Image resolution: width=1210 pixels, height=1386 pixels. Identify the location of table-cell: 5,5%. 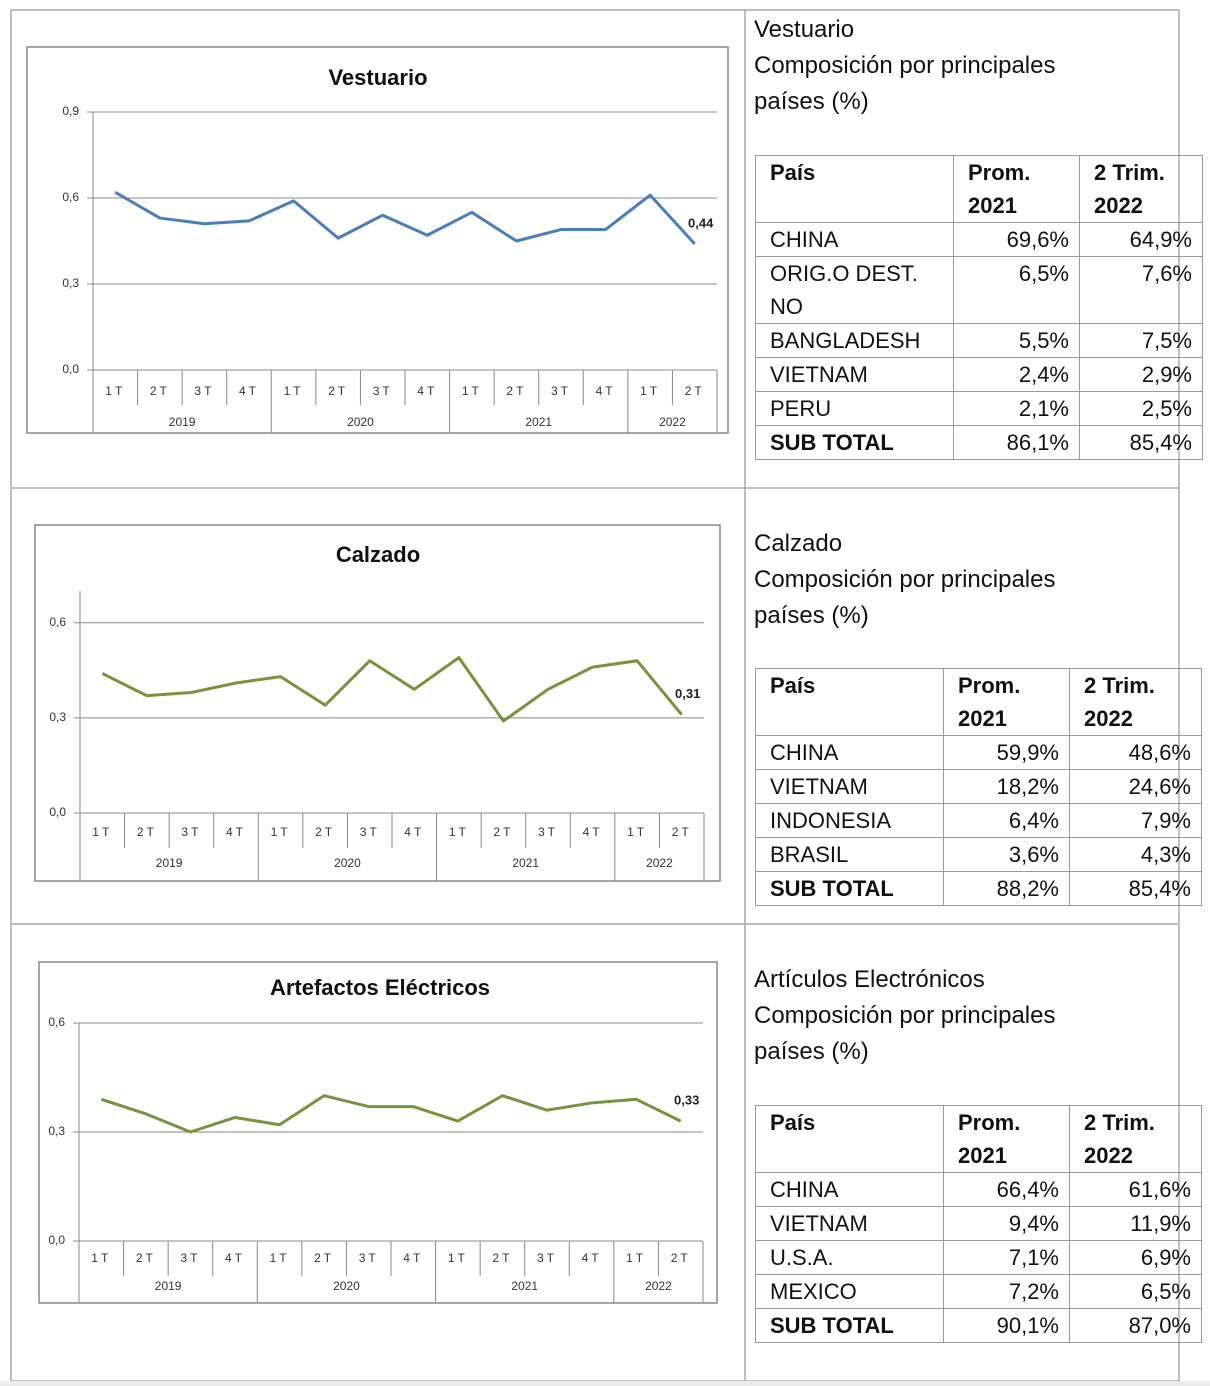
(1016, 340).